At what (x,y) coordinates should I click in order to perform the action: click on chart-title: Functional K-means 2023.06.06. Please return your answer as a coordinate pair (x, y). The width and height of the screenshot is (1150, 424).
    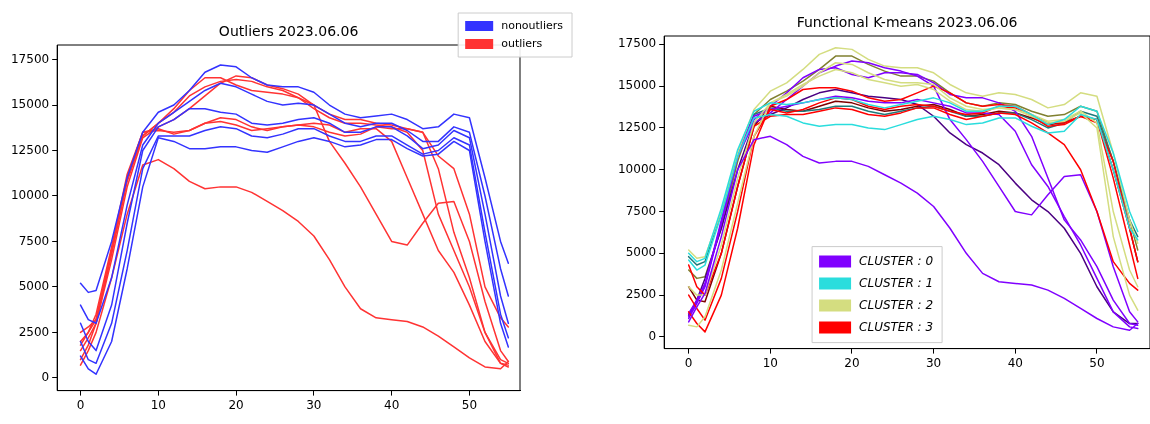
    Looking at the image, I should click on (907, 21).